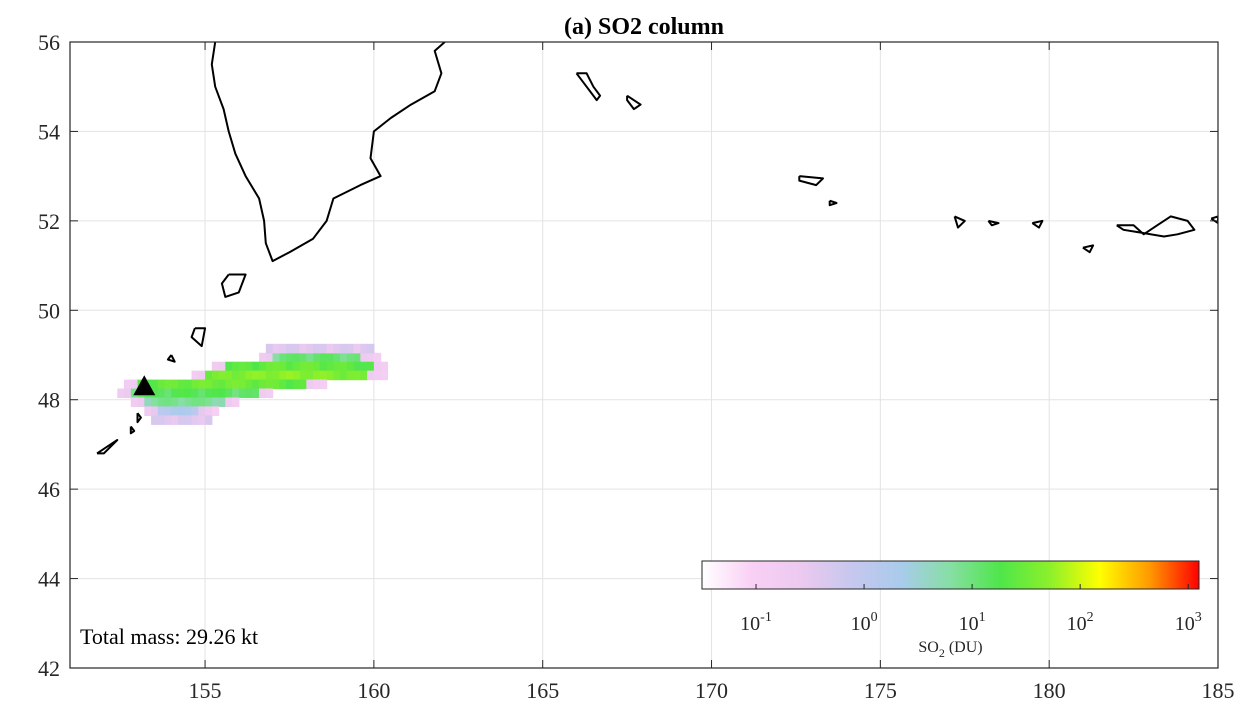  I want to click on x-tick-label: 155, so click(205, 690).